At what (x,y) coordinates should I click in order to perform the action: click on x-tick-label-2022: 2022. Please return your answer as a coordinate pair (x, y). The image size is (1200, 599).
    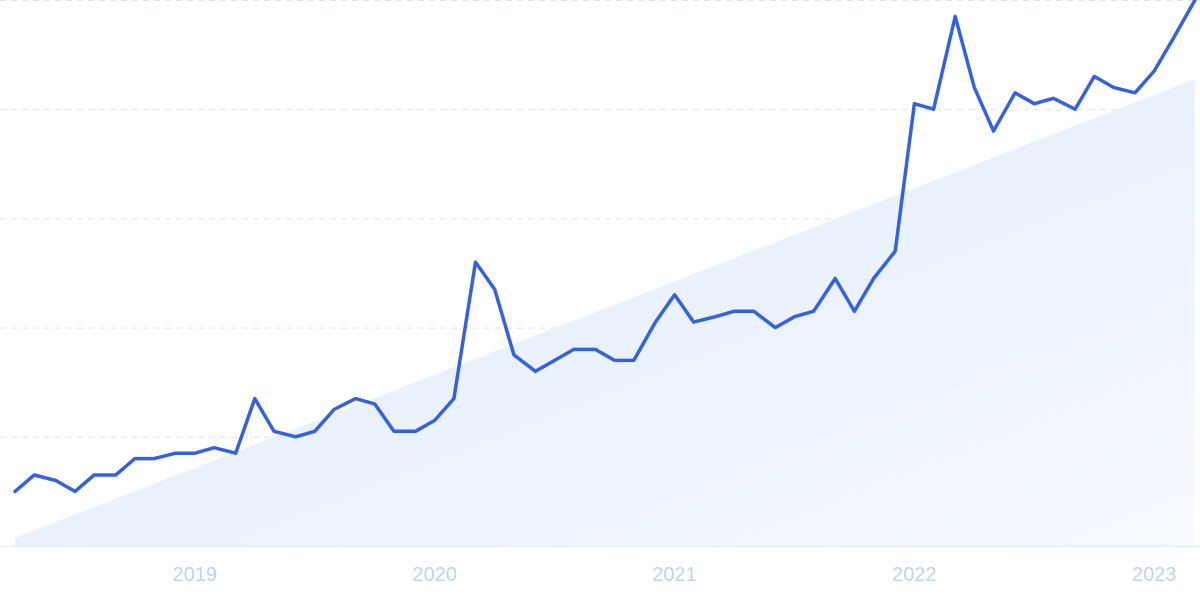
    Looking at the image, I should click on (914, 575).